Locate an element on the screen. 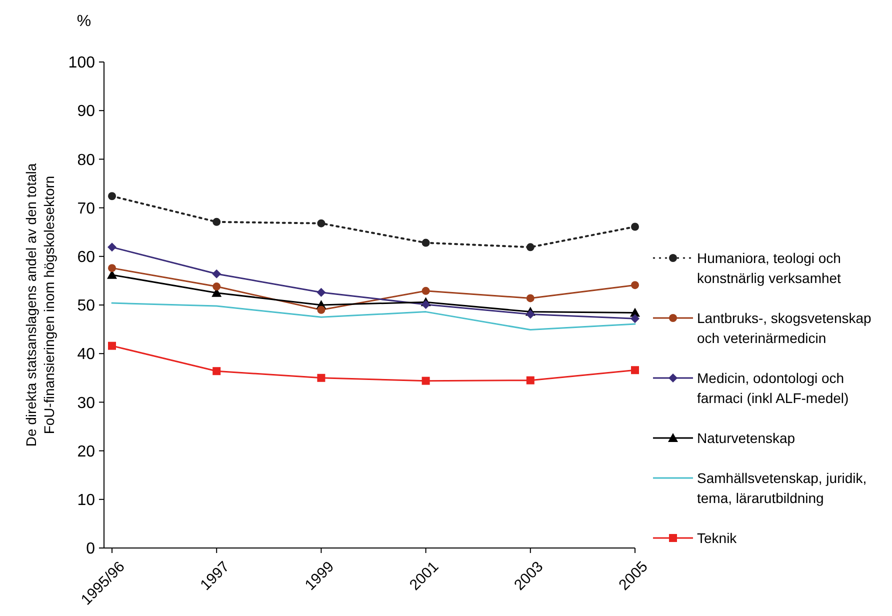 Image resolution: width=892 pixels, height=616 pixels. y-tick-label: 70 is located at coordinates (86, 209).